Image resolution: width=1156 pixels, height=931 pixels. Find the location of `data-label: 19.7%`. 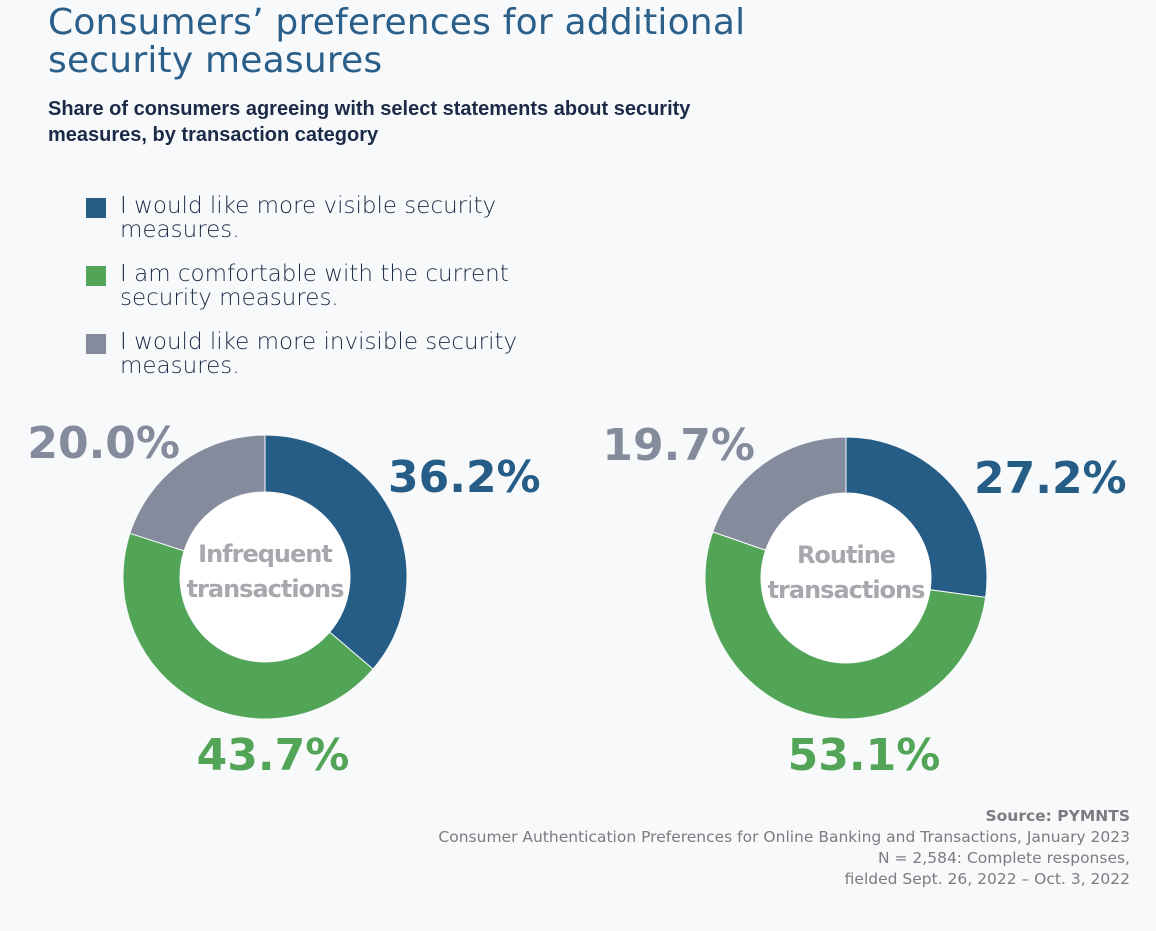

data-label: 19.7% is located at coordinates (678, 445).